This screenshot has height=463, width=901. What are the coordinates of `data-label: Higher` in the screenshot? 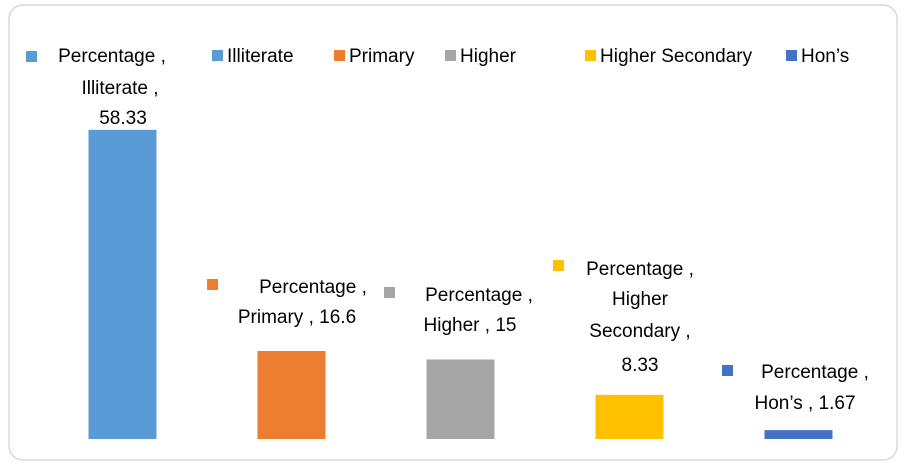 It's located at (640, 299).